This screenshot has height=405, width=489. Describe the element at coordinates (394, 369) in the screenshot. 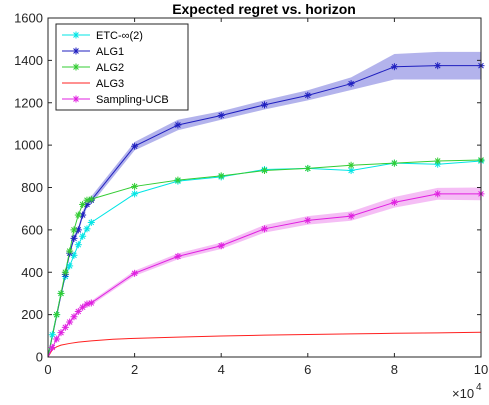

I see `x-tick-label: 8` at that location.